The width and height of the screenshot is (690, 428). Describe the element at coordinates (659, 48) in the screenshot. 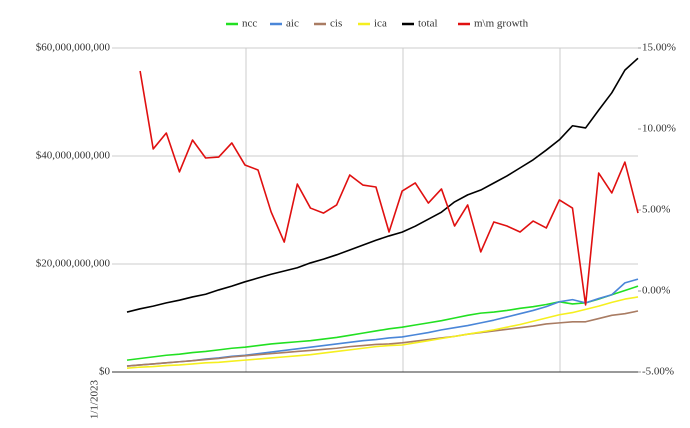

I see `y2-tick-label: 15.00%` at that location.